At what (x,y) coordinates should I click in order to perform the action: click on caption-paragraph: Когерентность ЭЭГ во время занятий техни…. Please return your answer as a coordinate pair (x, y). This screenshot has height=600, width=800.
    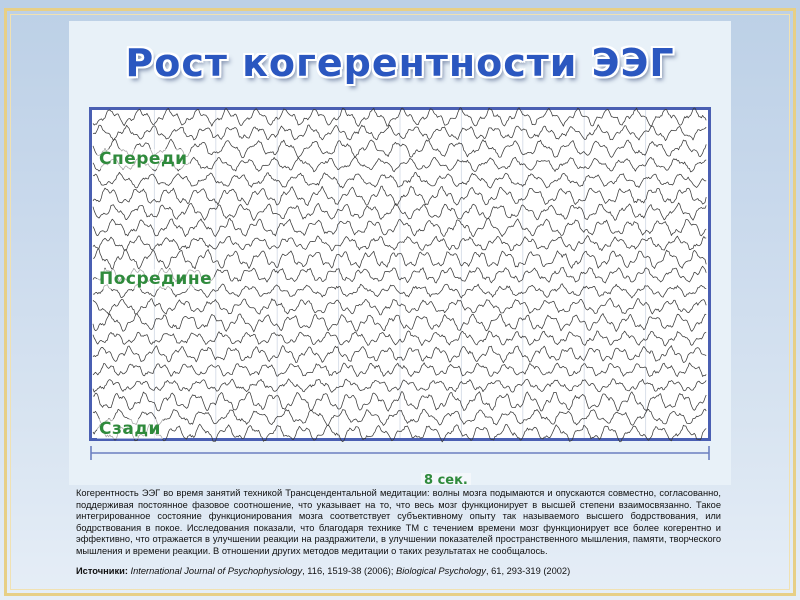
    Looking at the image, I should click on (398, 522).